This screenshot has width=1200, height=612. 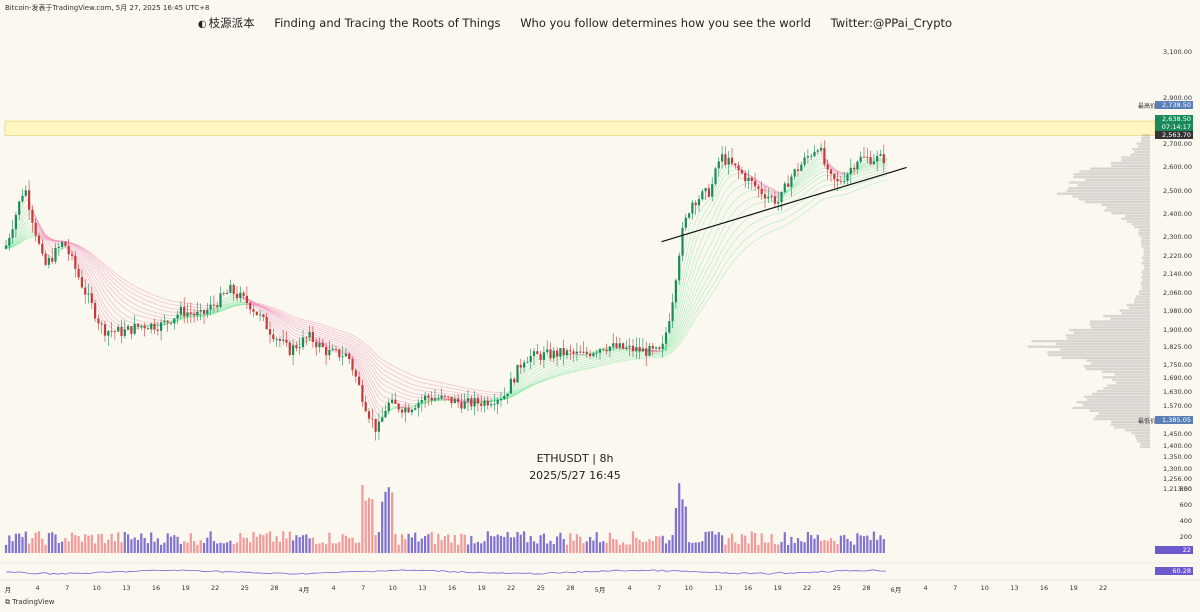 What do you see at coordinates (392, 588) in the screenshot?
I see `x-axis-tick: 10` at bounding box center [392, 588].